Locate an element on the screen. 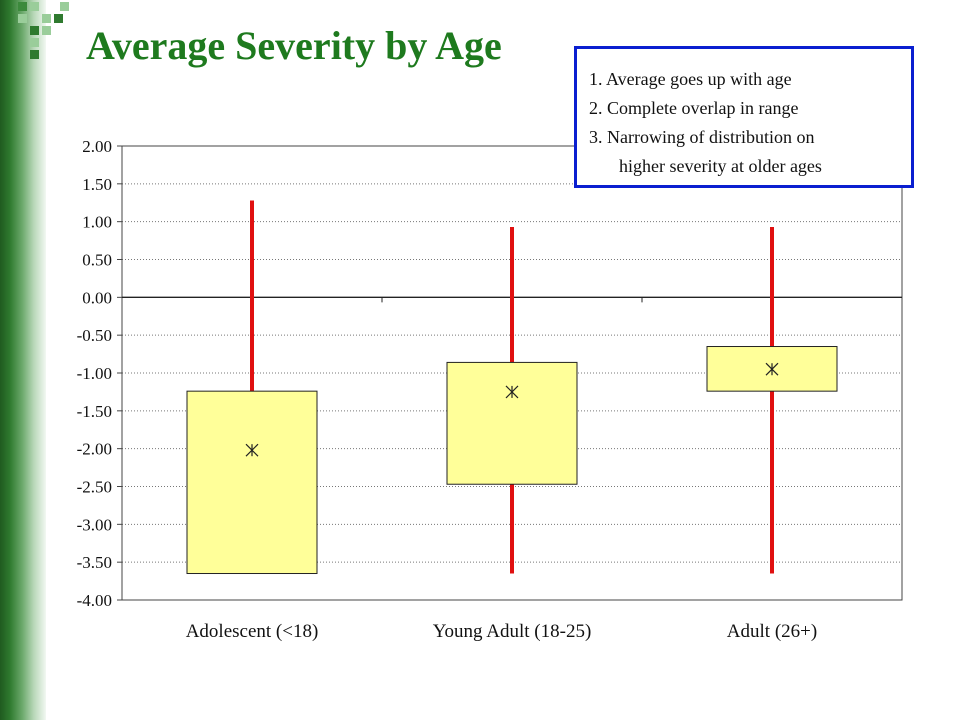 The width and height of the screenshot is (960, 720). y-tick-label: -3.00 is located at coordinates (94, 524).